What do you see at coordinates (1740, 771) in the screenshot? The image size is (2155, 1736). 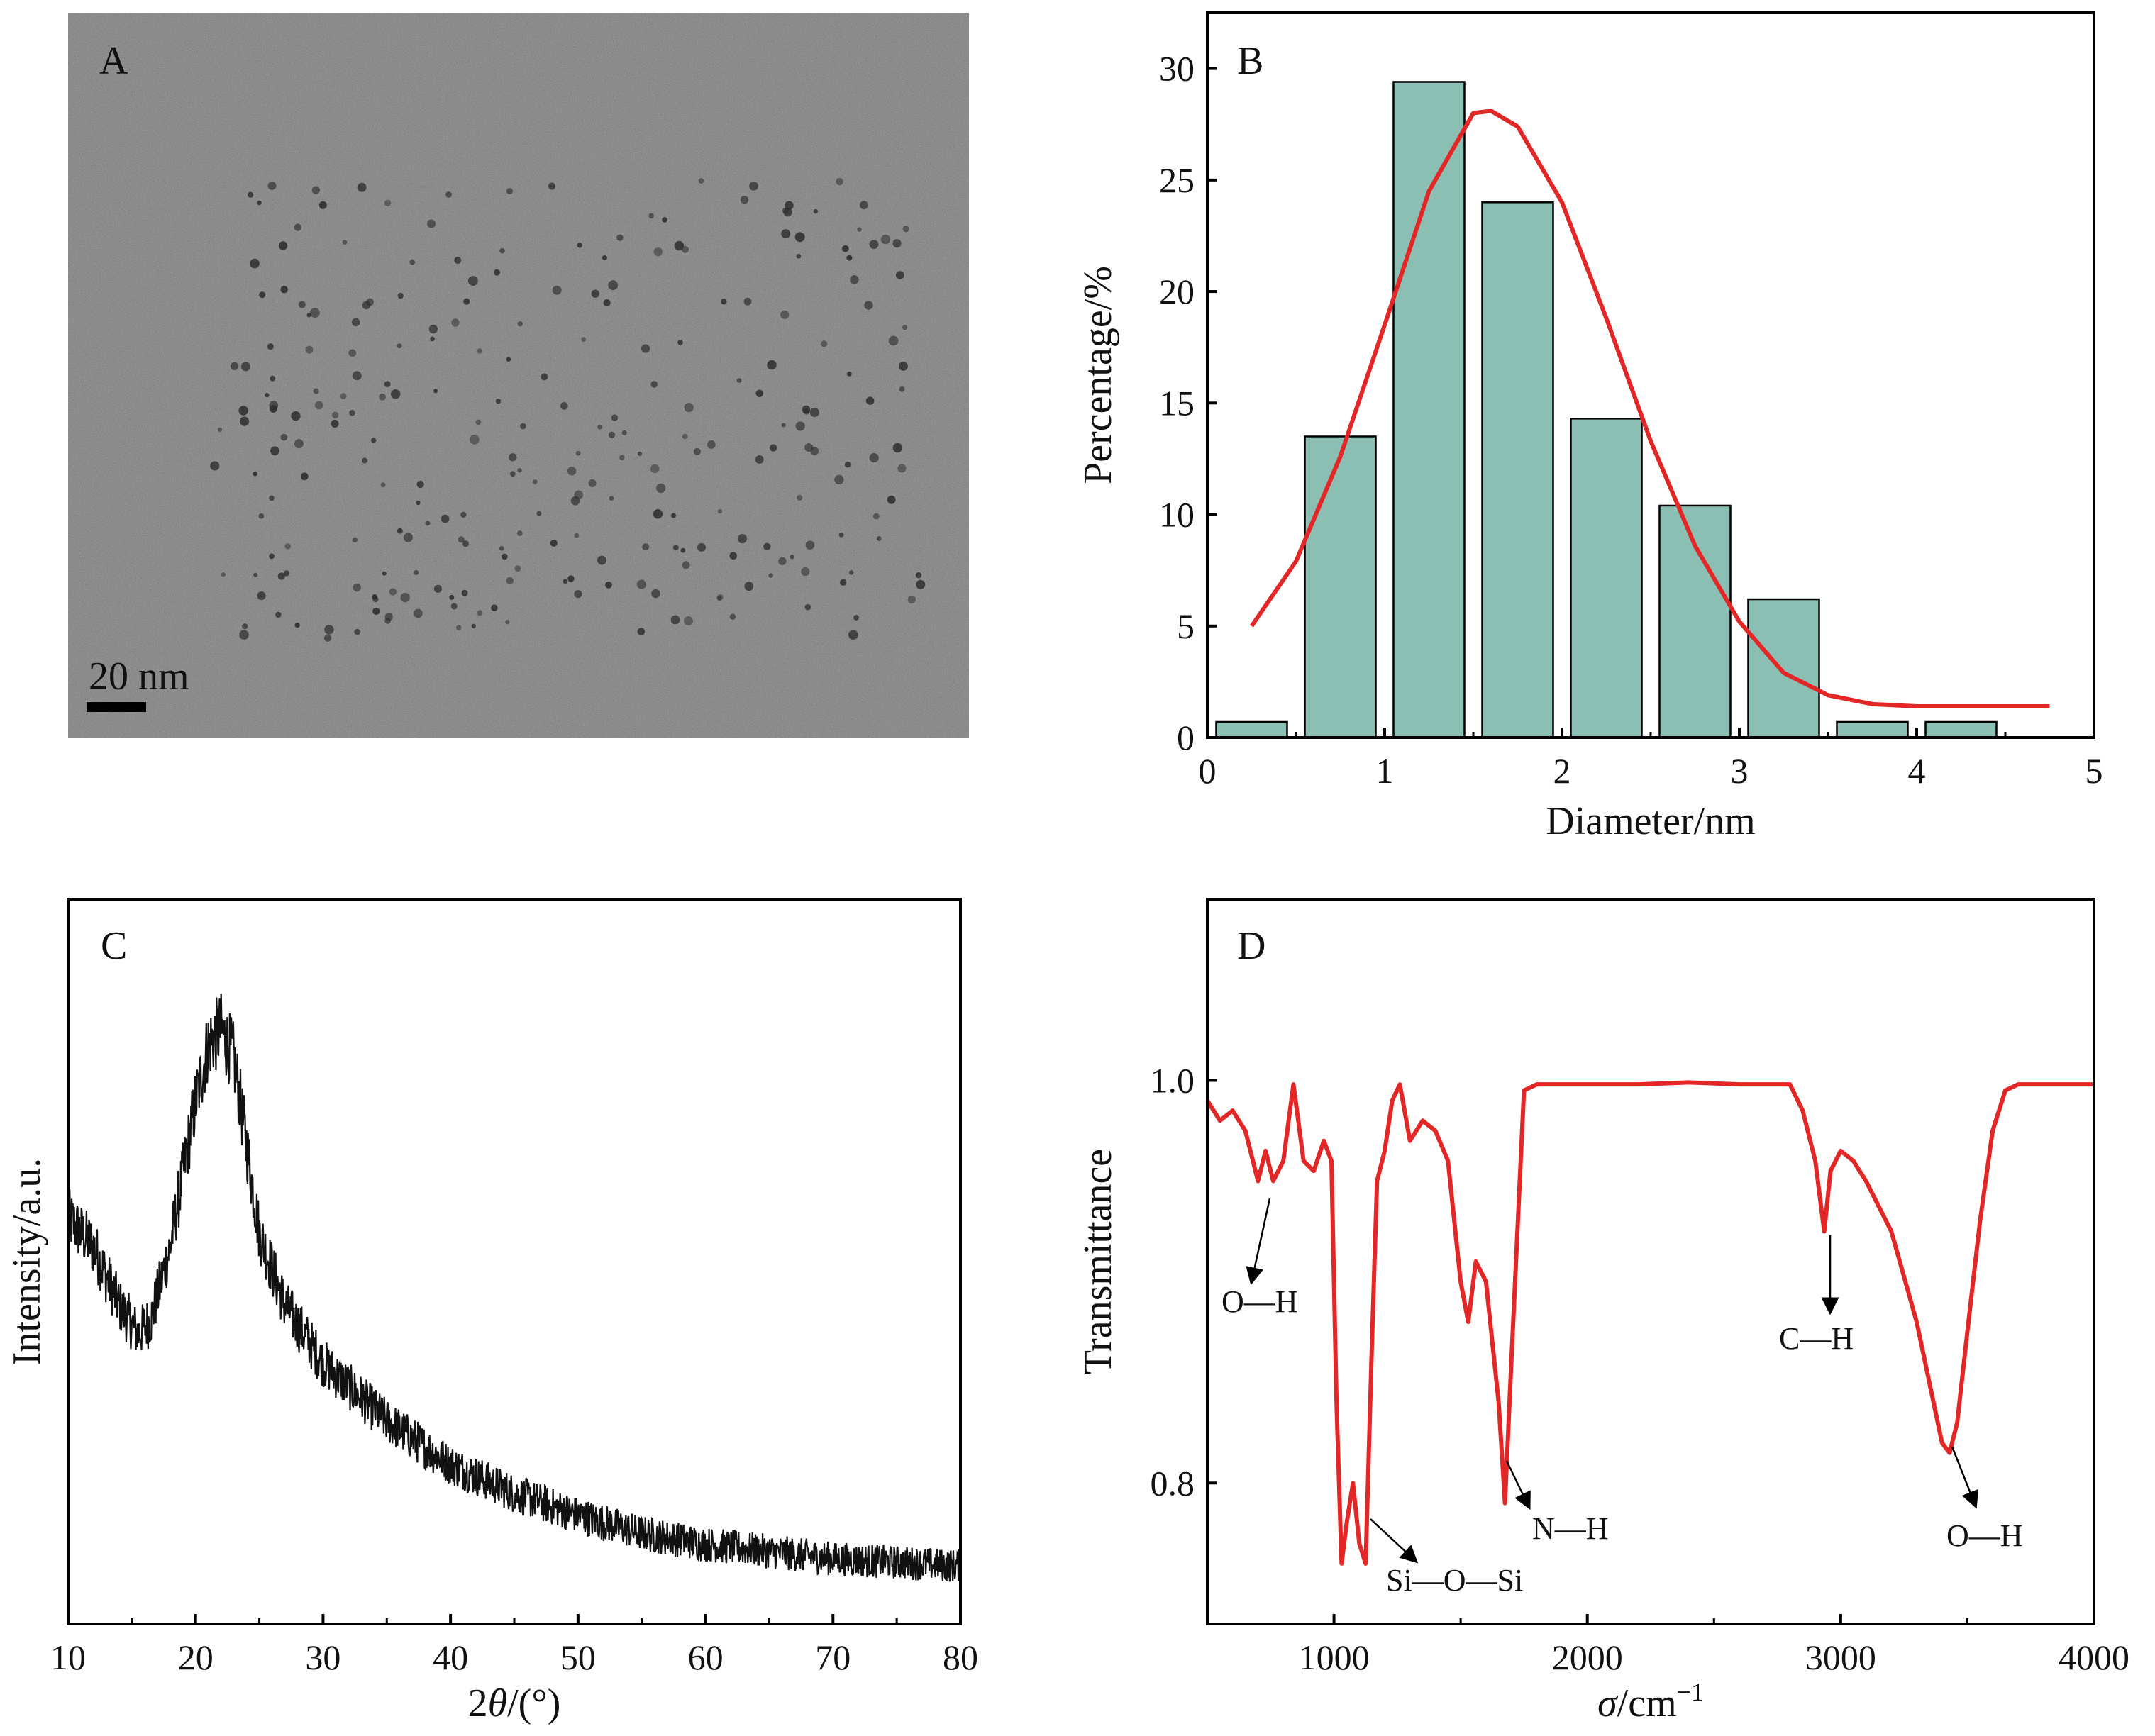 I see `b-x-tick-label: 3` at bounding box center [1740, 771].